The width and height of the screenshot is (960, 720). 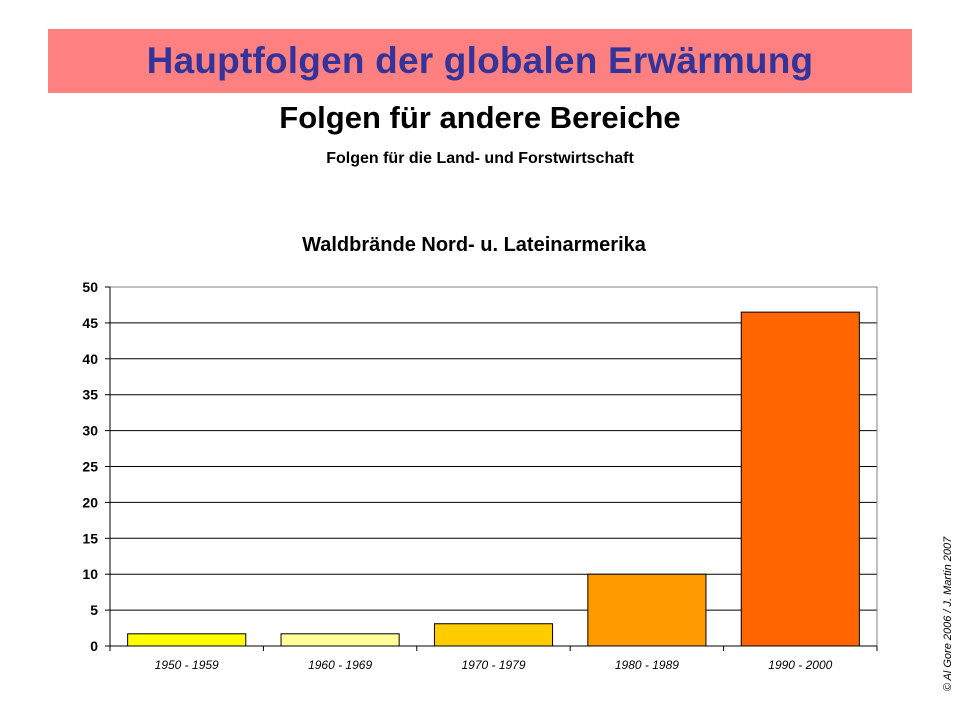 What do you see at coordinates (493, 635) in the screenshot?
I see `bar-1970-1979` at bounding box center [493, 635].